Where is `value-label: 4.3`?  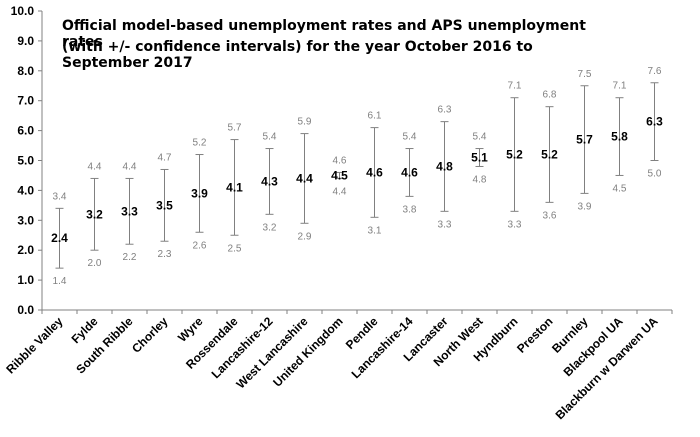
value-label: 4.3 is located at coordinates (269, 181).